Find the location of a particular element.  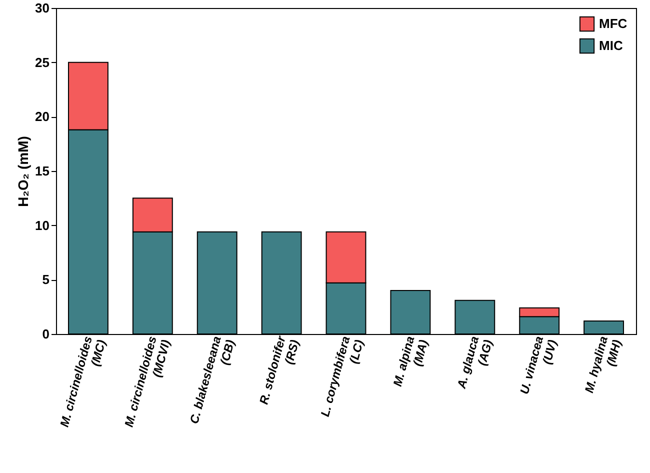

legend-label: MIC is located at coordinates (611, 45).